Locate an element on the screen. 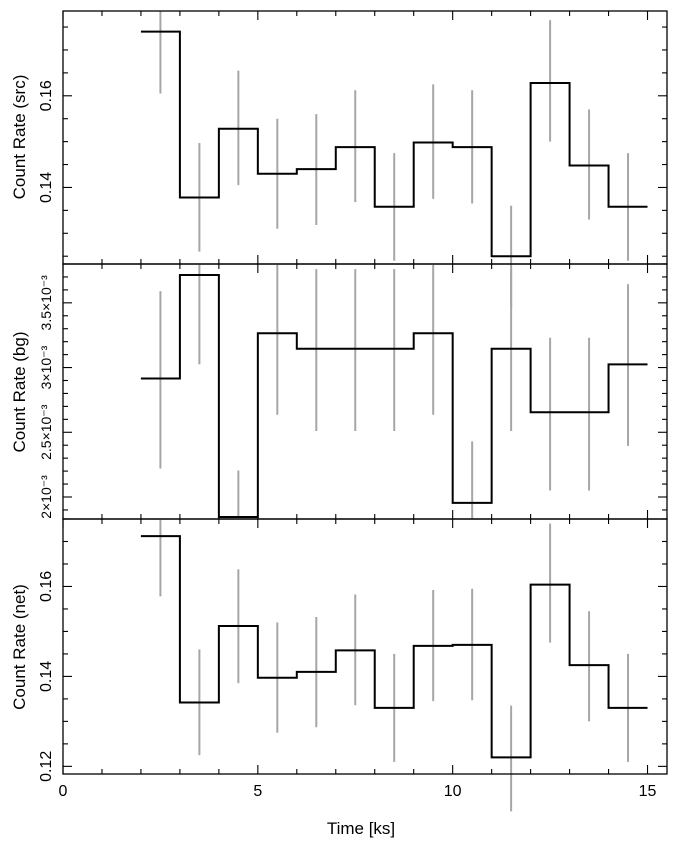 This screenshot has height=846, width=676. y-tick-label-bg: 3×10⁻³ is located at coordinates (46, 367).